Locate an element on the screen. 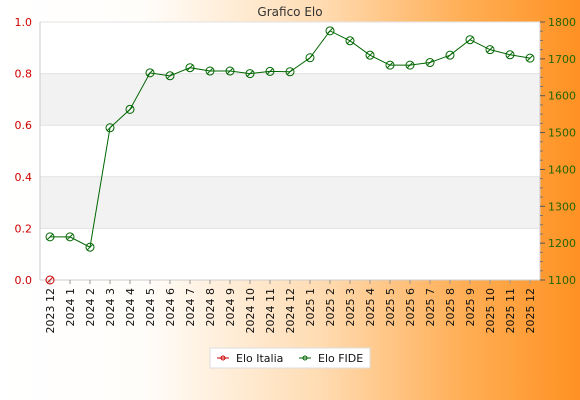 The height and width of the screenshot is (400, 580). x-tick-label: 2025 2 is located at coordinates (330, 307).